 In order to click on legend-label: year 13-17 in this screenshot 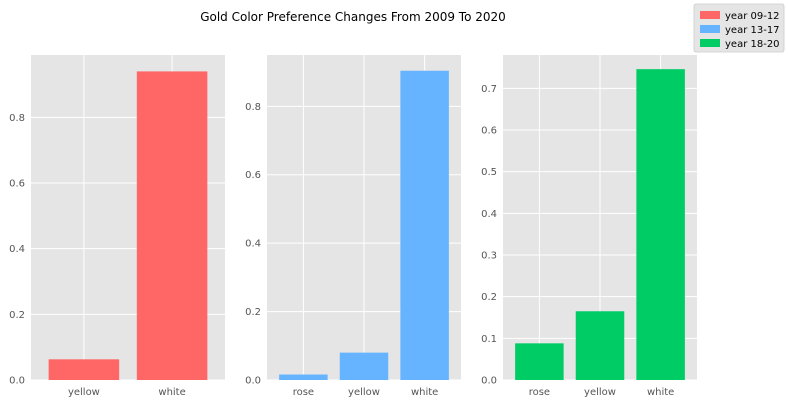, I will do `click(752, 30)`.